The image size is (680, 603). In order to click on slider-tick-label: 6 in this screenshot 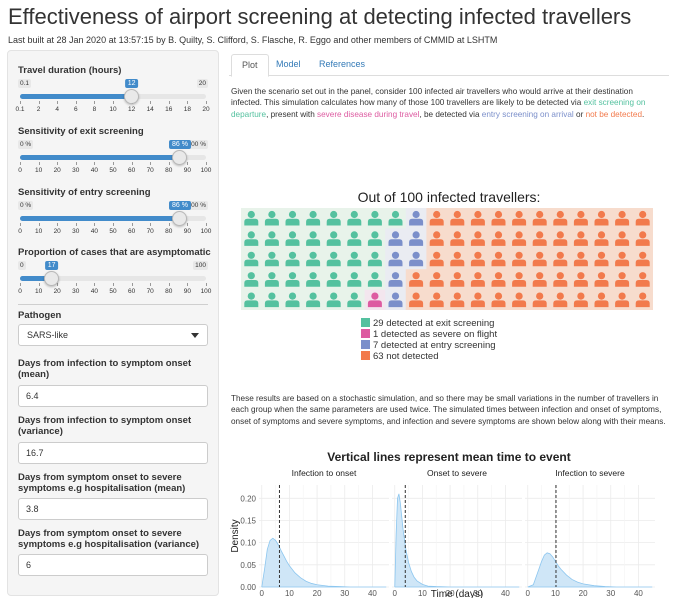, I will do `click(75, 109)`.